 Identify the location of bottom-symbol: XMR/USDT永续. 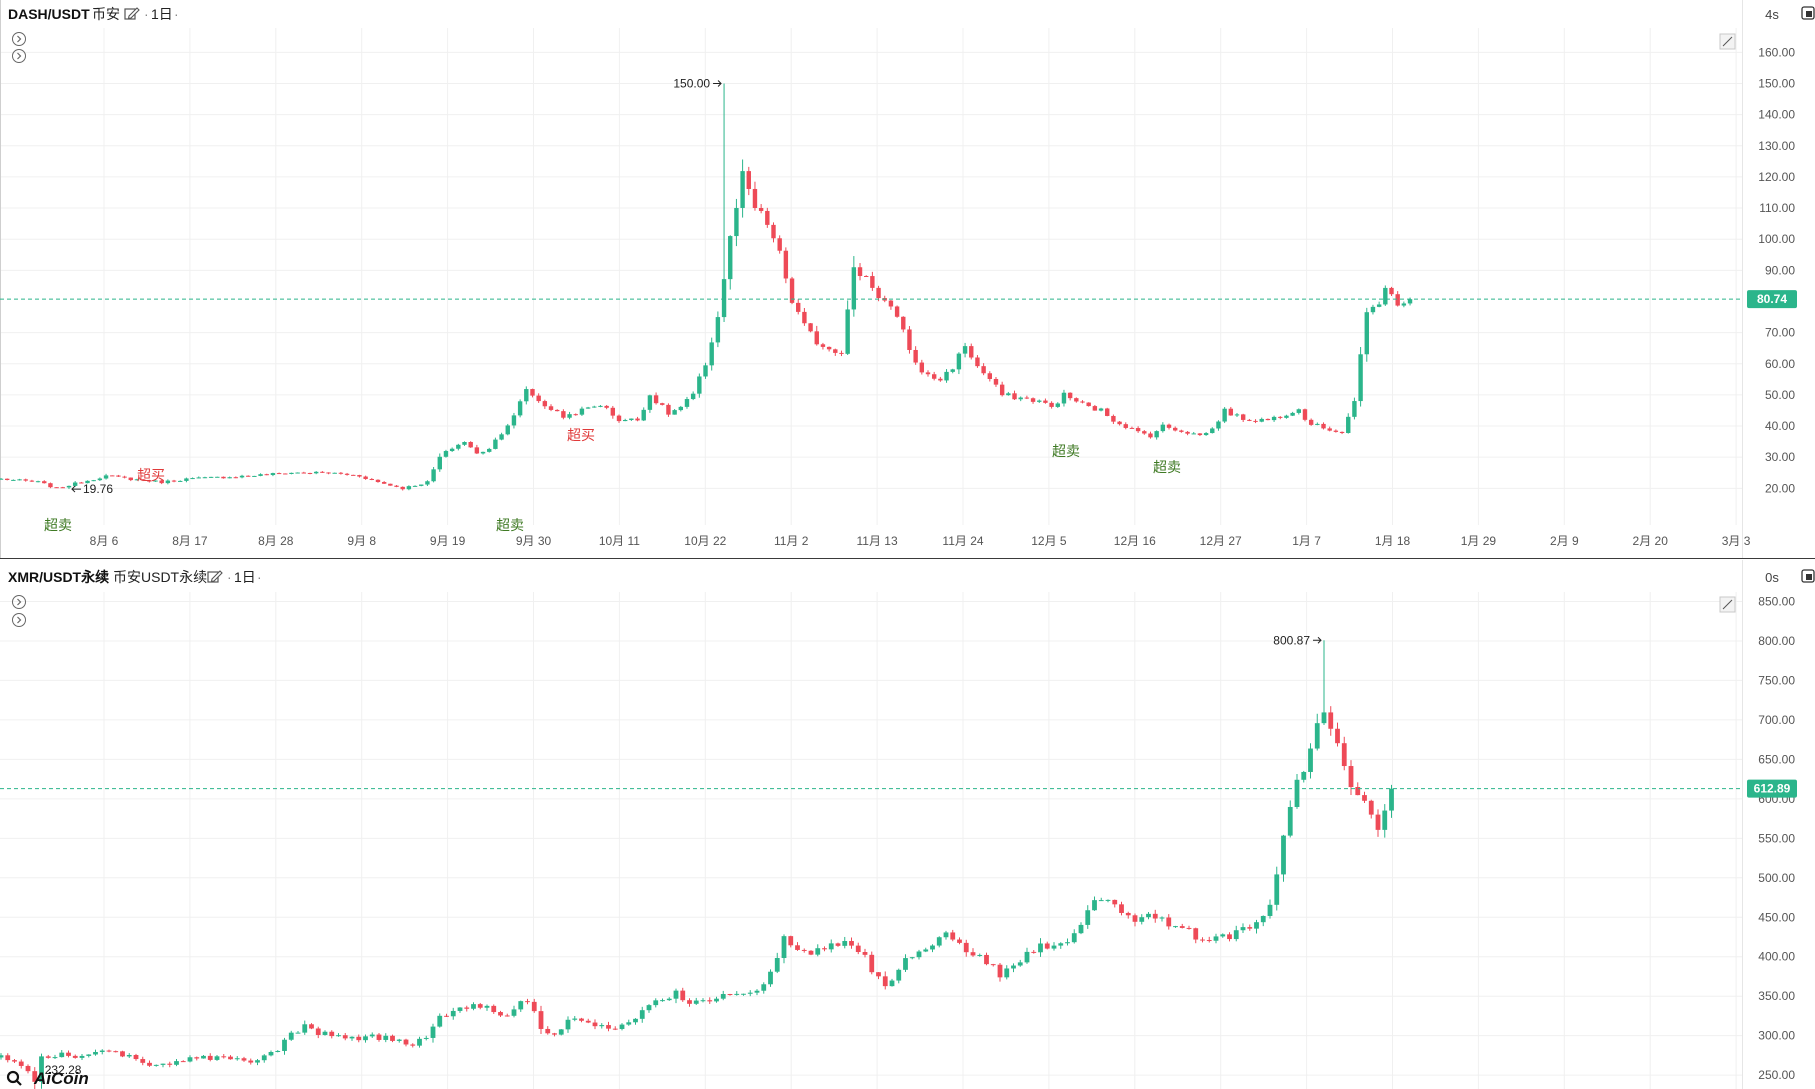
(58, 577).